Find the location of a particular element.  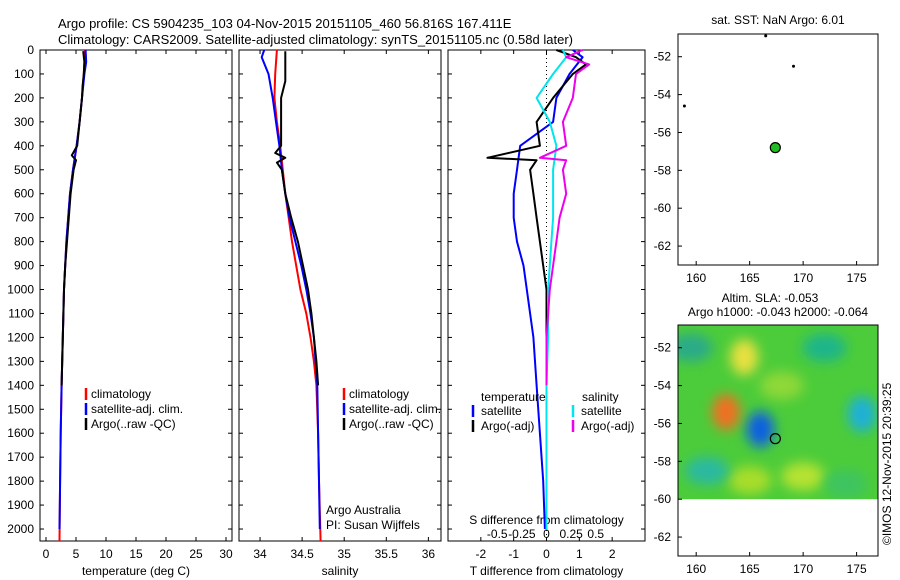

depth-tick-label: 900 is located at coordinates (24, 266).